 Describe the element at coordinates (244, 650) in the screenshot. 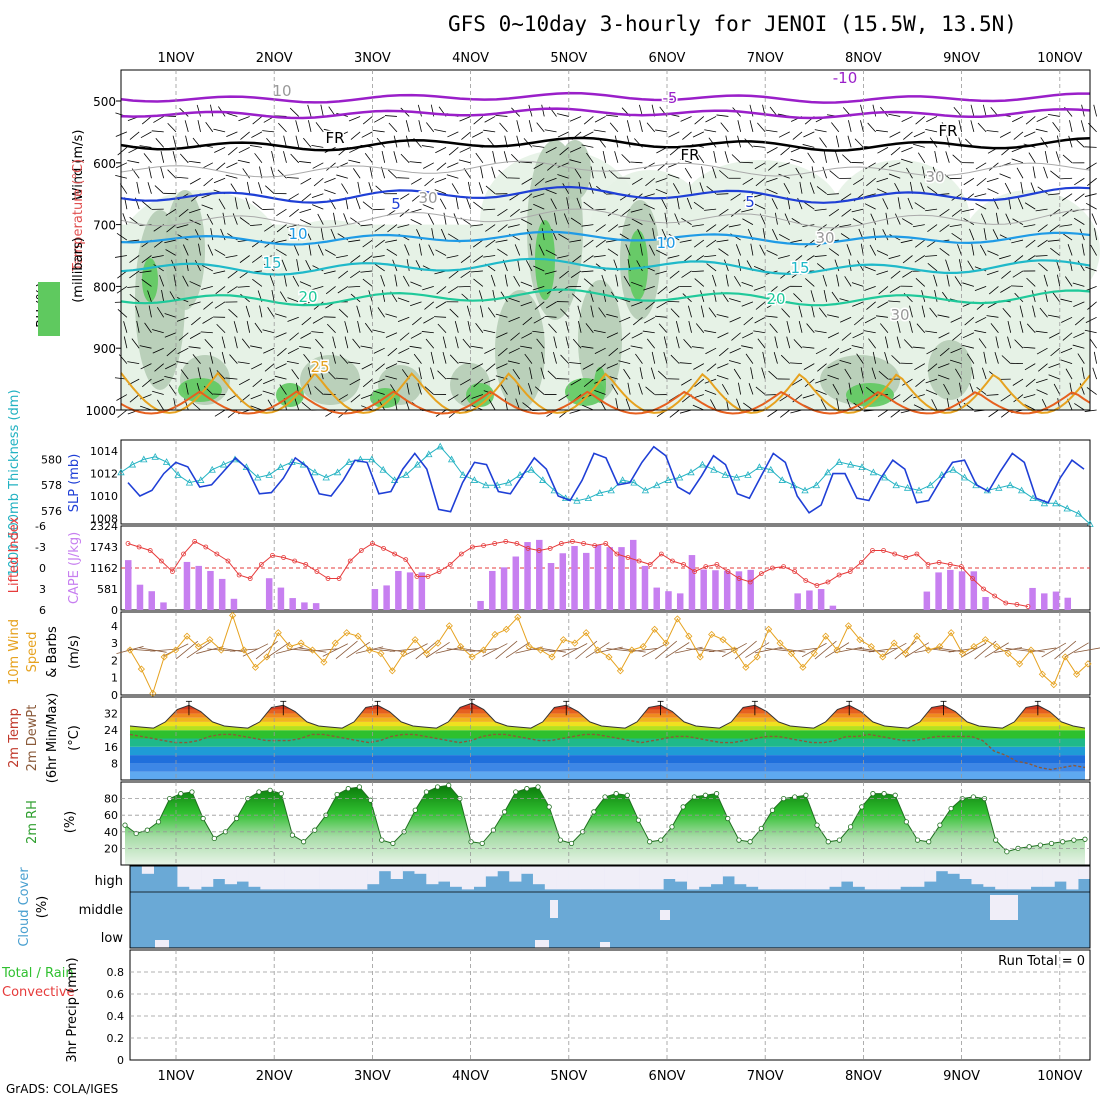

I see `wind10-point` at that location.